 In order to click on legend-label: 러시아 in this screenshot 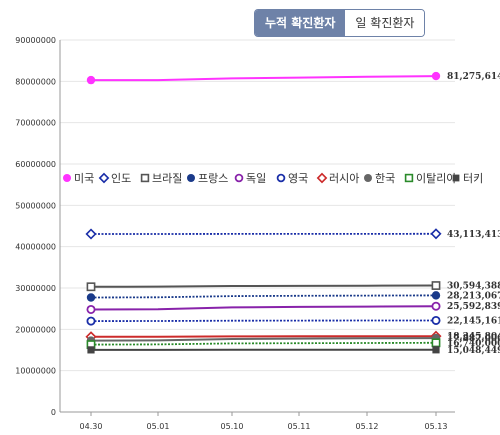, I will do `click(344, 178)`.